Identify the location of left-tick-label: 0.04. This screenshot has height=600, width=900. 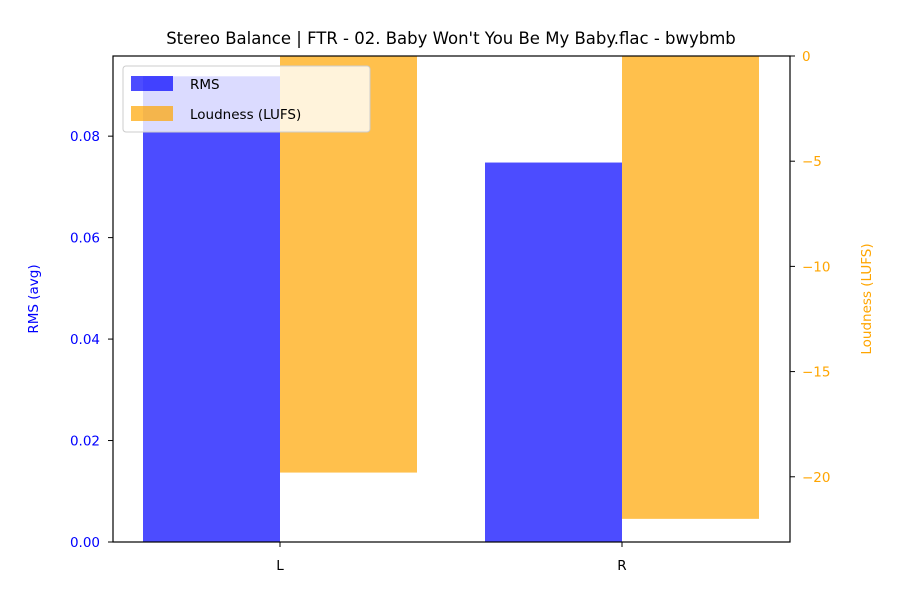
(85, 340).